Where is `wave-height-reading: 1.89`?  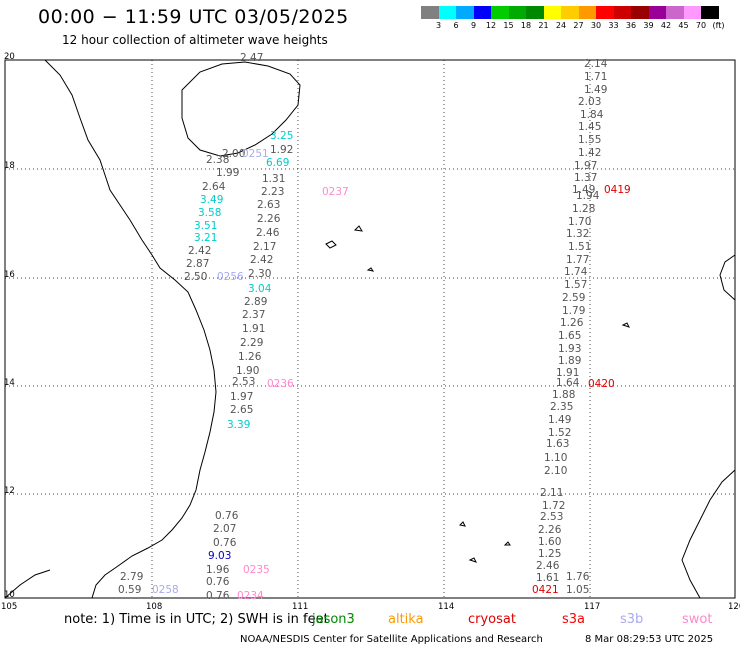 wave-height-reading: 1.89 is located at coordinates (569, 361).